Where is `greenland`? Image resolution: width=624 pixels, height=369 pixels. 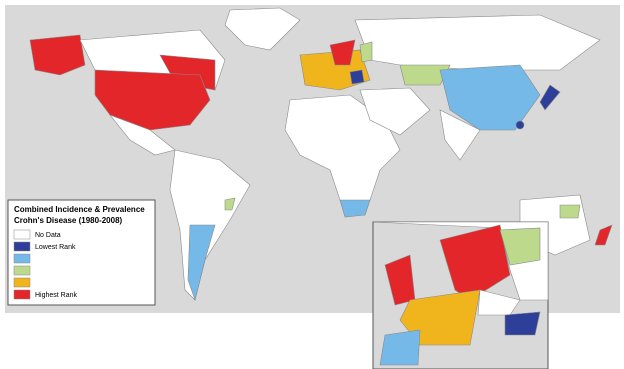 greenland is located at coordinates (262, 29).